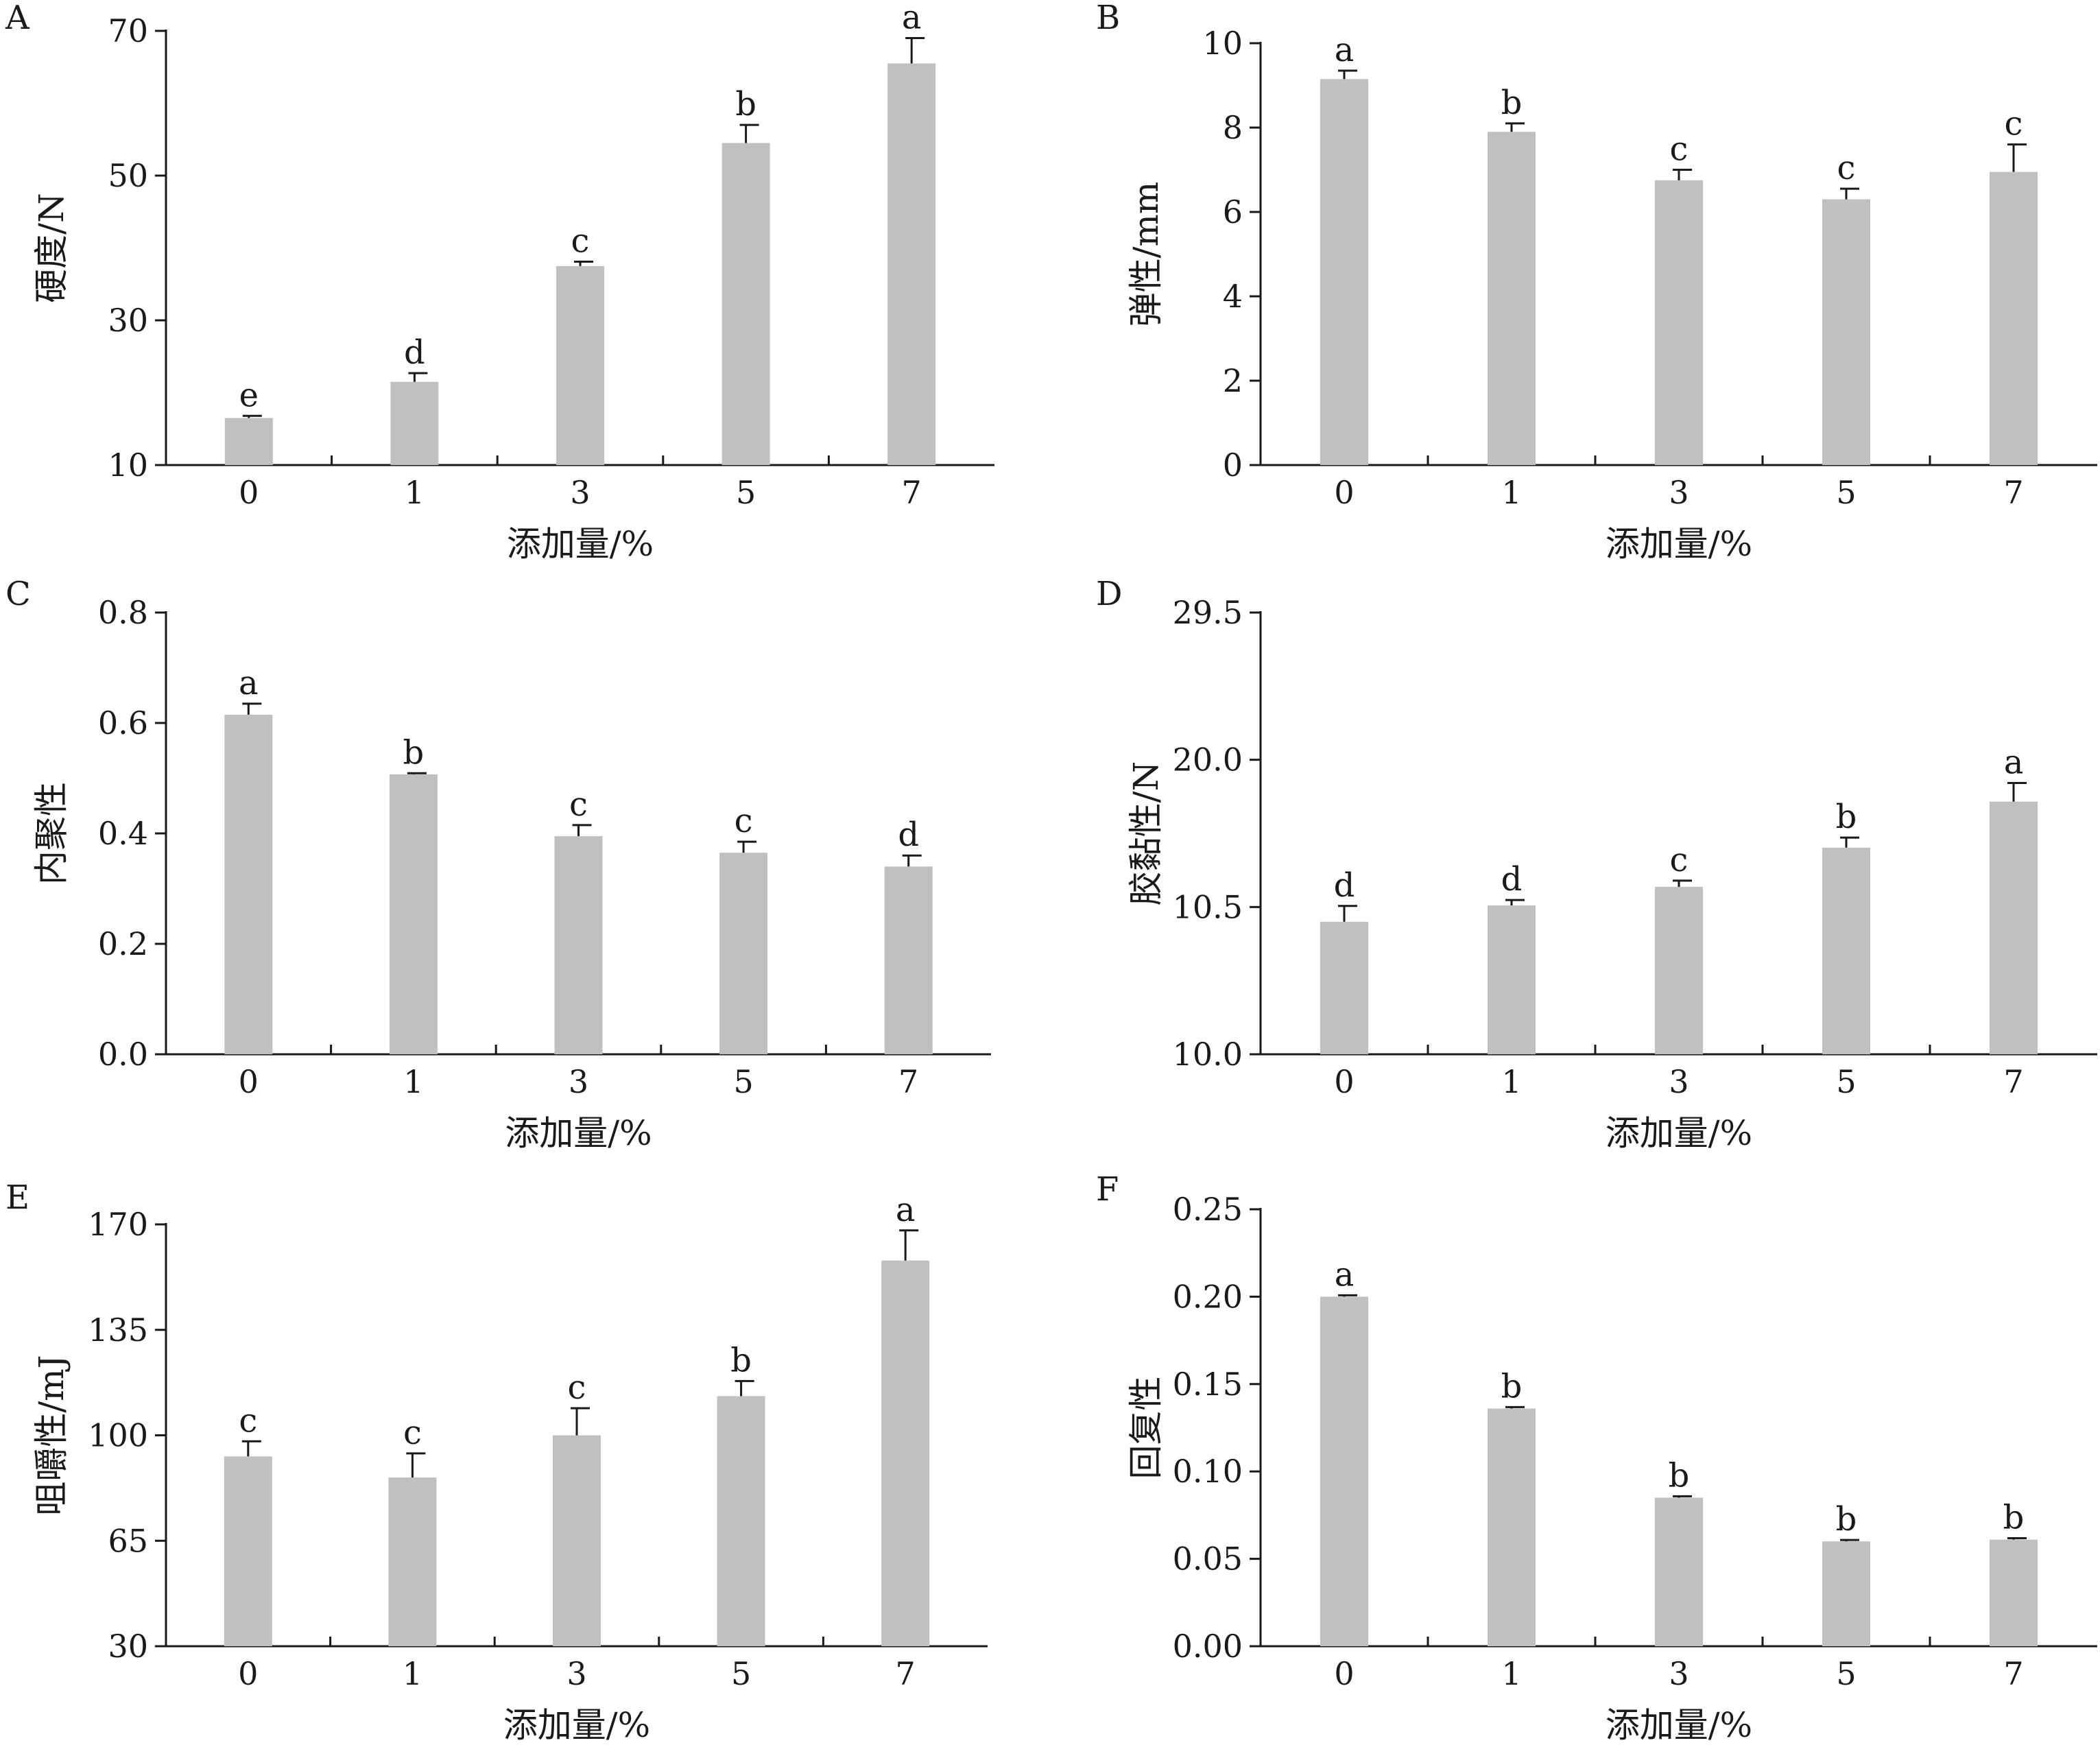  What do you see at coordinates (1233, 211) in the screenshot?
I see `y-tick-label: 6` at bounding box center [1233, 211].